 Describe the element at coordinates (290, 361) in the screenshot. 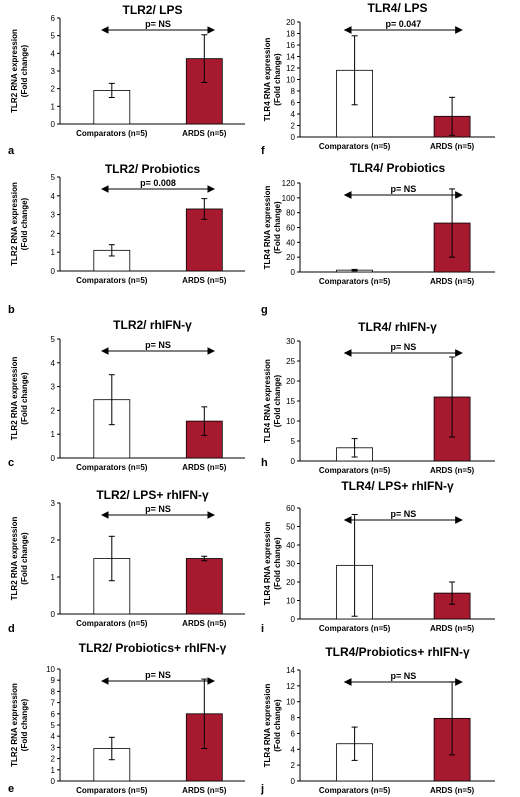

I see `y-tick-label: 25` at that location.